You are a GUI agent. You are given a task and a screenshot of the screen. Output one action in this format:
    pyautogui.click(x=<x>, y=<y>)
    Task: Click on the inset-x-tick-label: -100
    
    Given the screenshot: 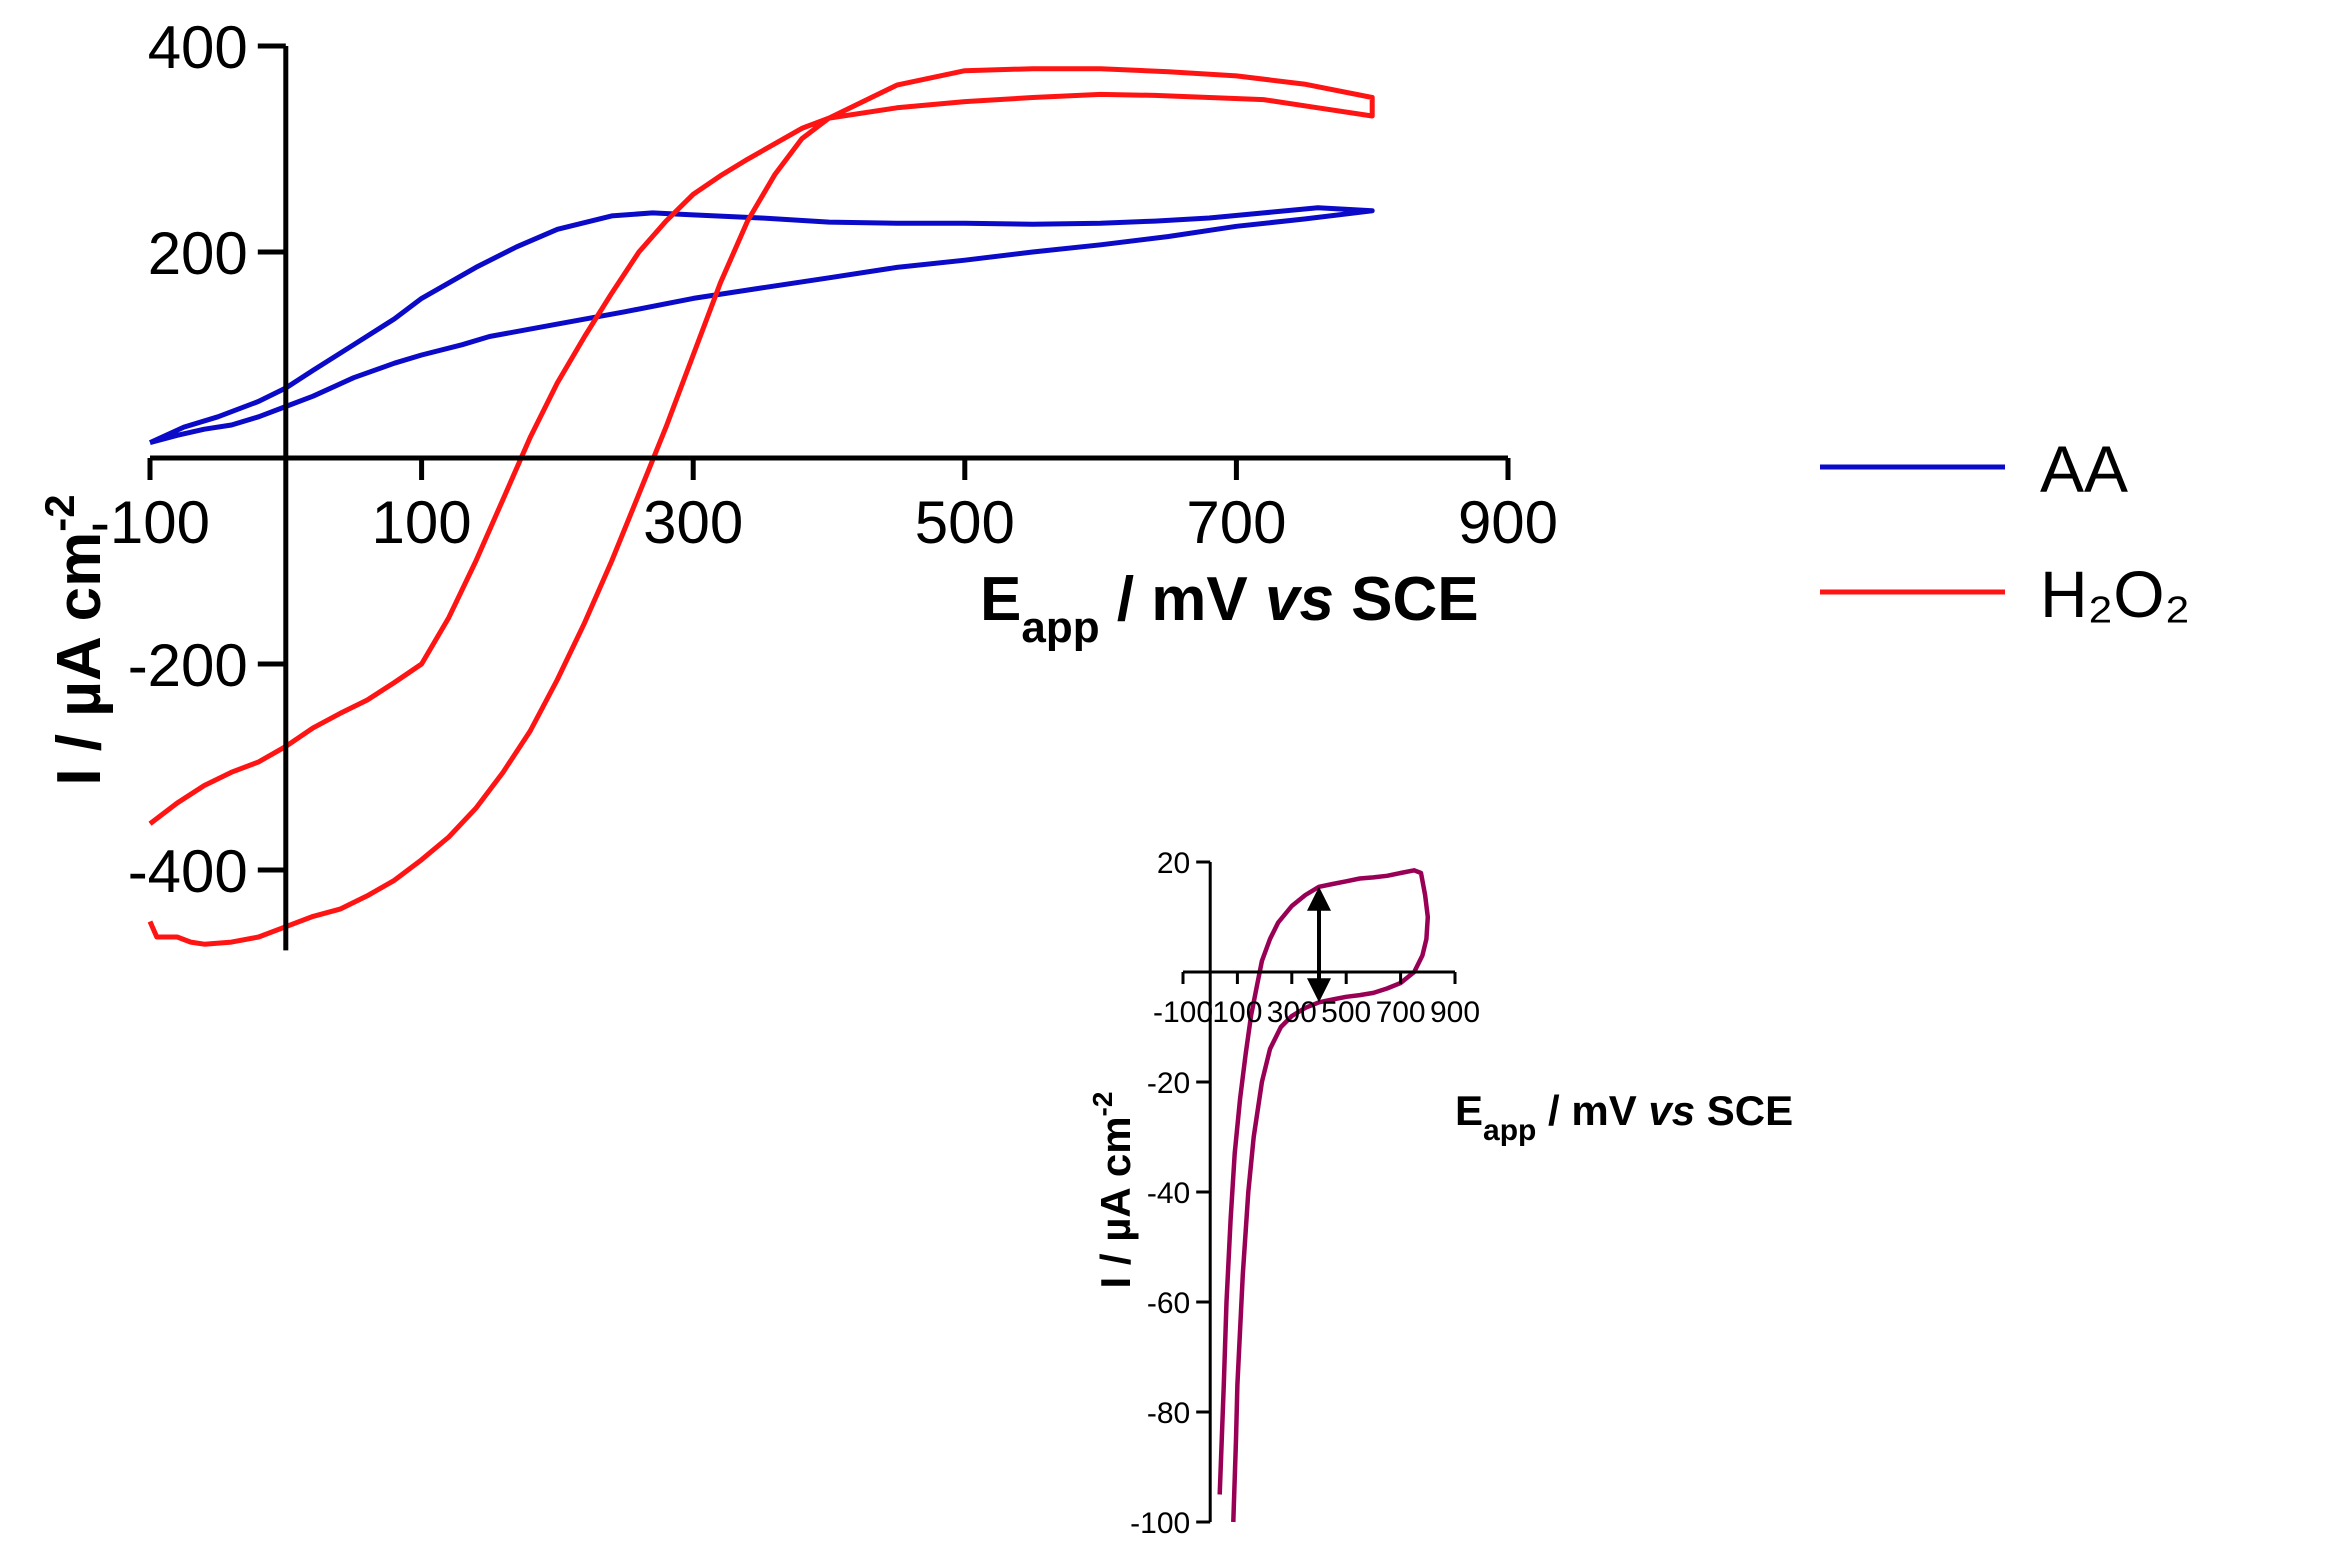 What is the action you would take?
    pyautogui.click(x=1183, y=1012)
    